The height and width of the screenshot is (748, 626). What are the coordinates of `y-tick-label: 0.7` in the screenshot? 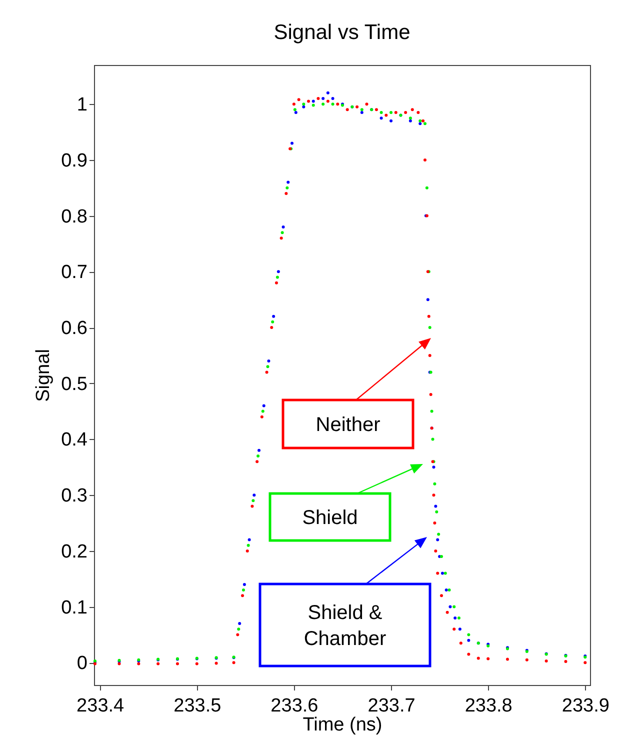 It's located at (74, 273).